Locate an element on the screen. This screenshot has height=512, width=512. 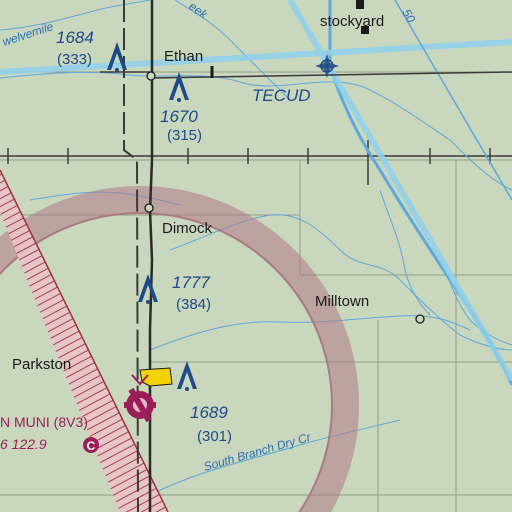
obstacle-1684-agl: (333) is located at coordinates (74, 59).